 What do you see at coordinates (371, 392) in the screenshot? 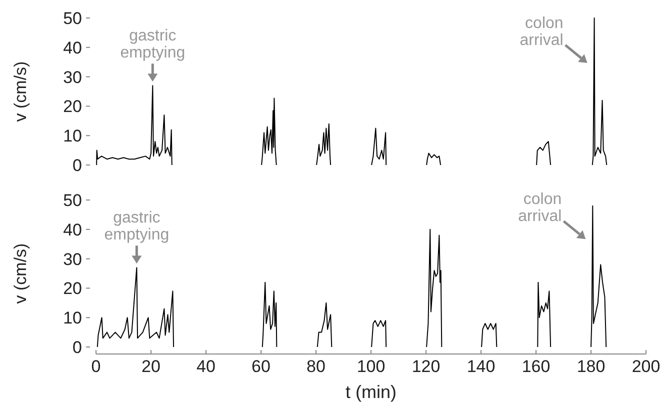
I see `x-axis-title: t (min)` at bounding box center [371, 392].